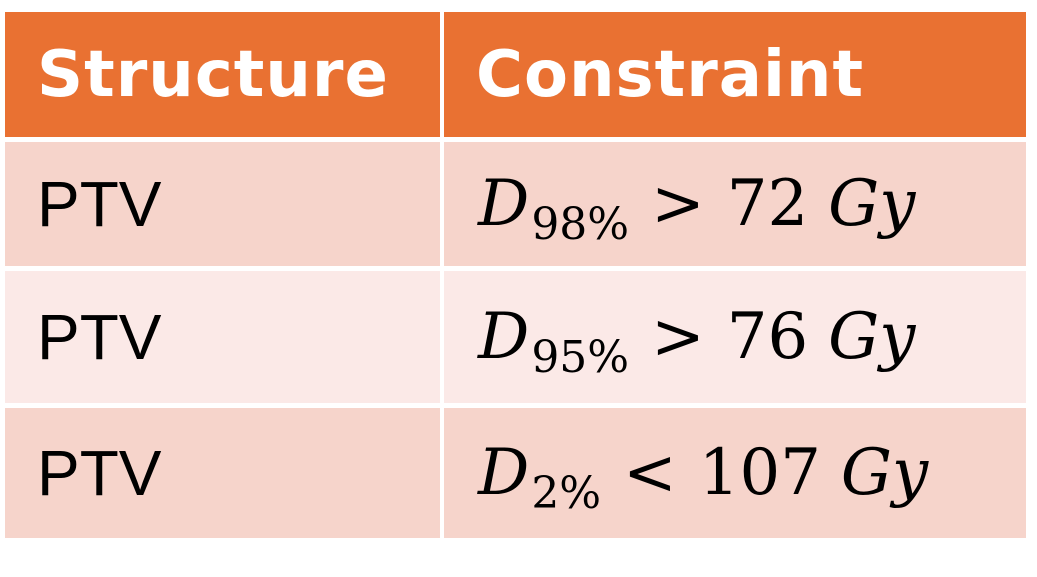 The image size is (1037, 577). What do you see at coordinates (222, 74) in the screenshot?
I see `header-structure: Structure` at bounding box center [222, 74].